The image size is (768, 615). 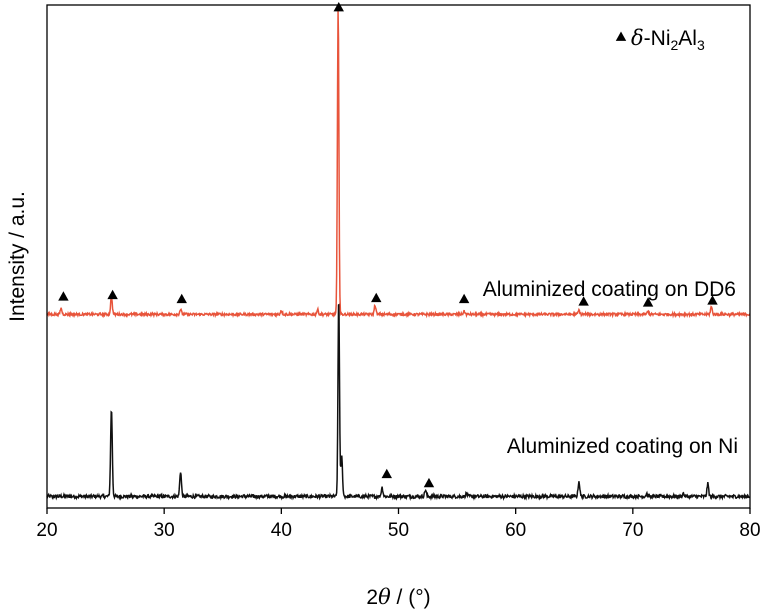 I want to click on legend-label: δ-Ni2Al3, so click(x=668, y=39).